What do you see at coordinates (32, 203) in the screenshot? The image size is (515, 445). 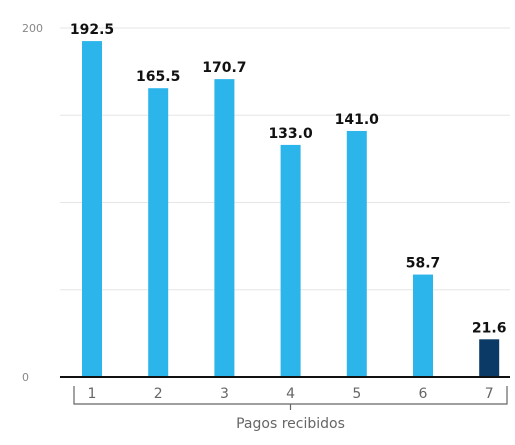 I see `y-axis-ticks: 0 200` at bounding box center [32, 203].